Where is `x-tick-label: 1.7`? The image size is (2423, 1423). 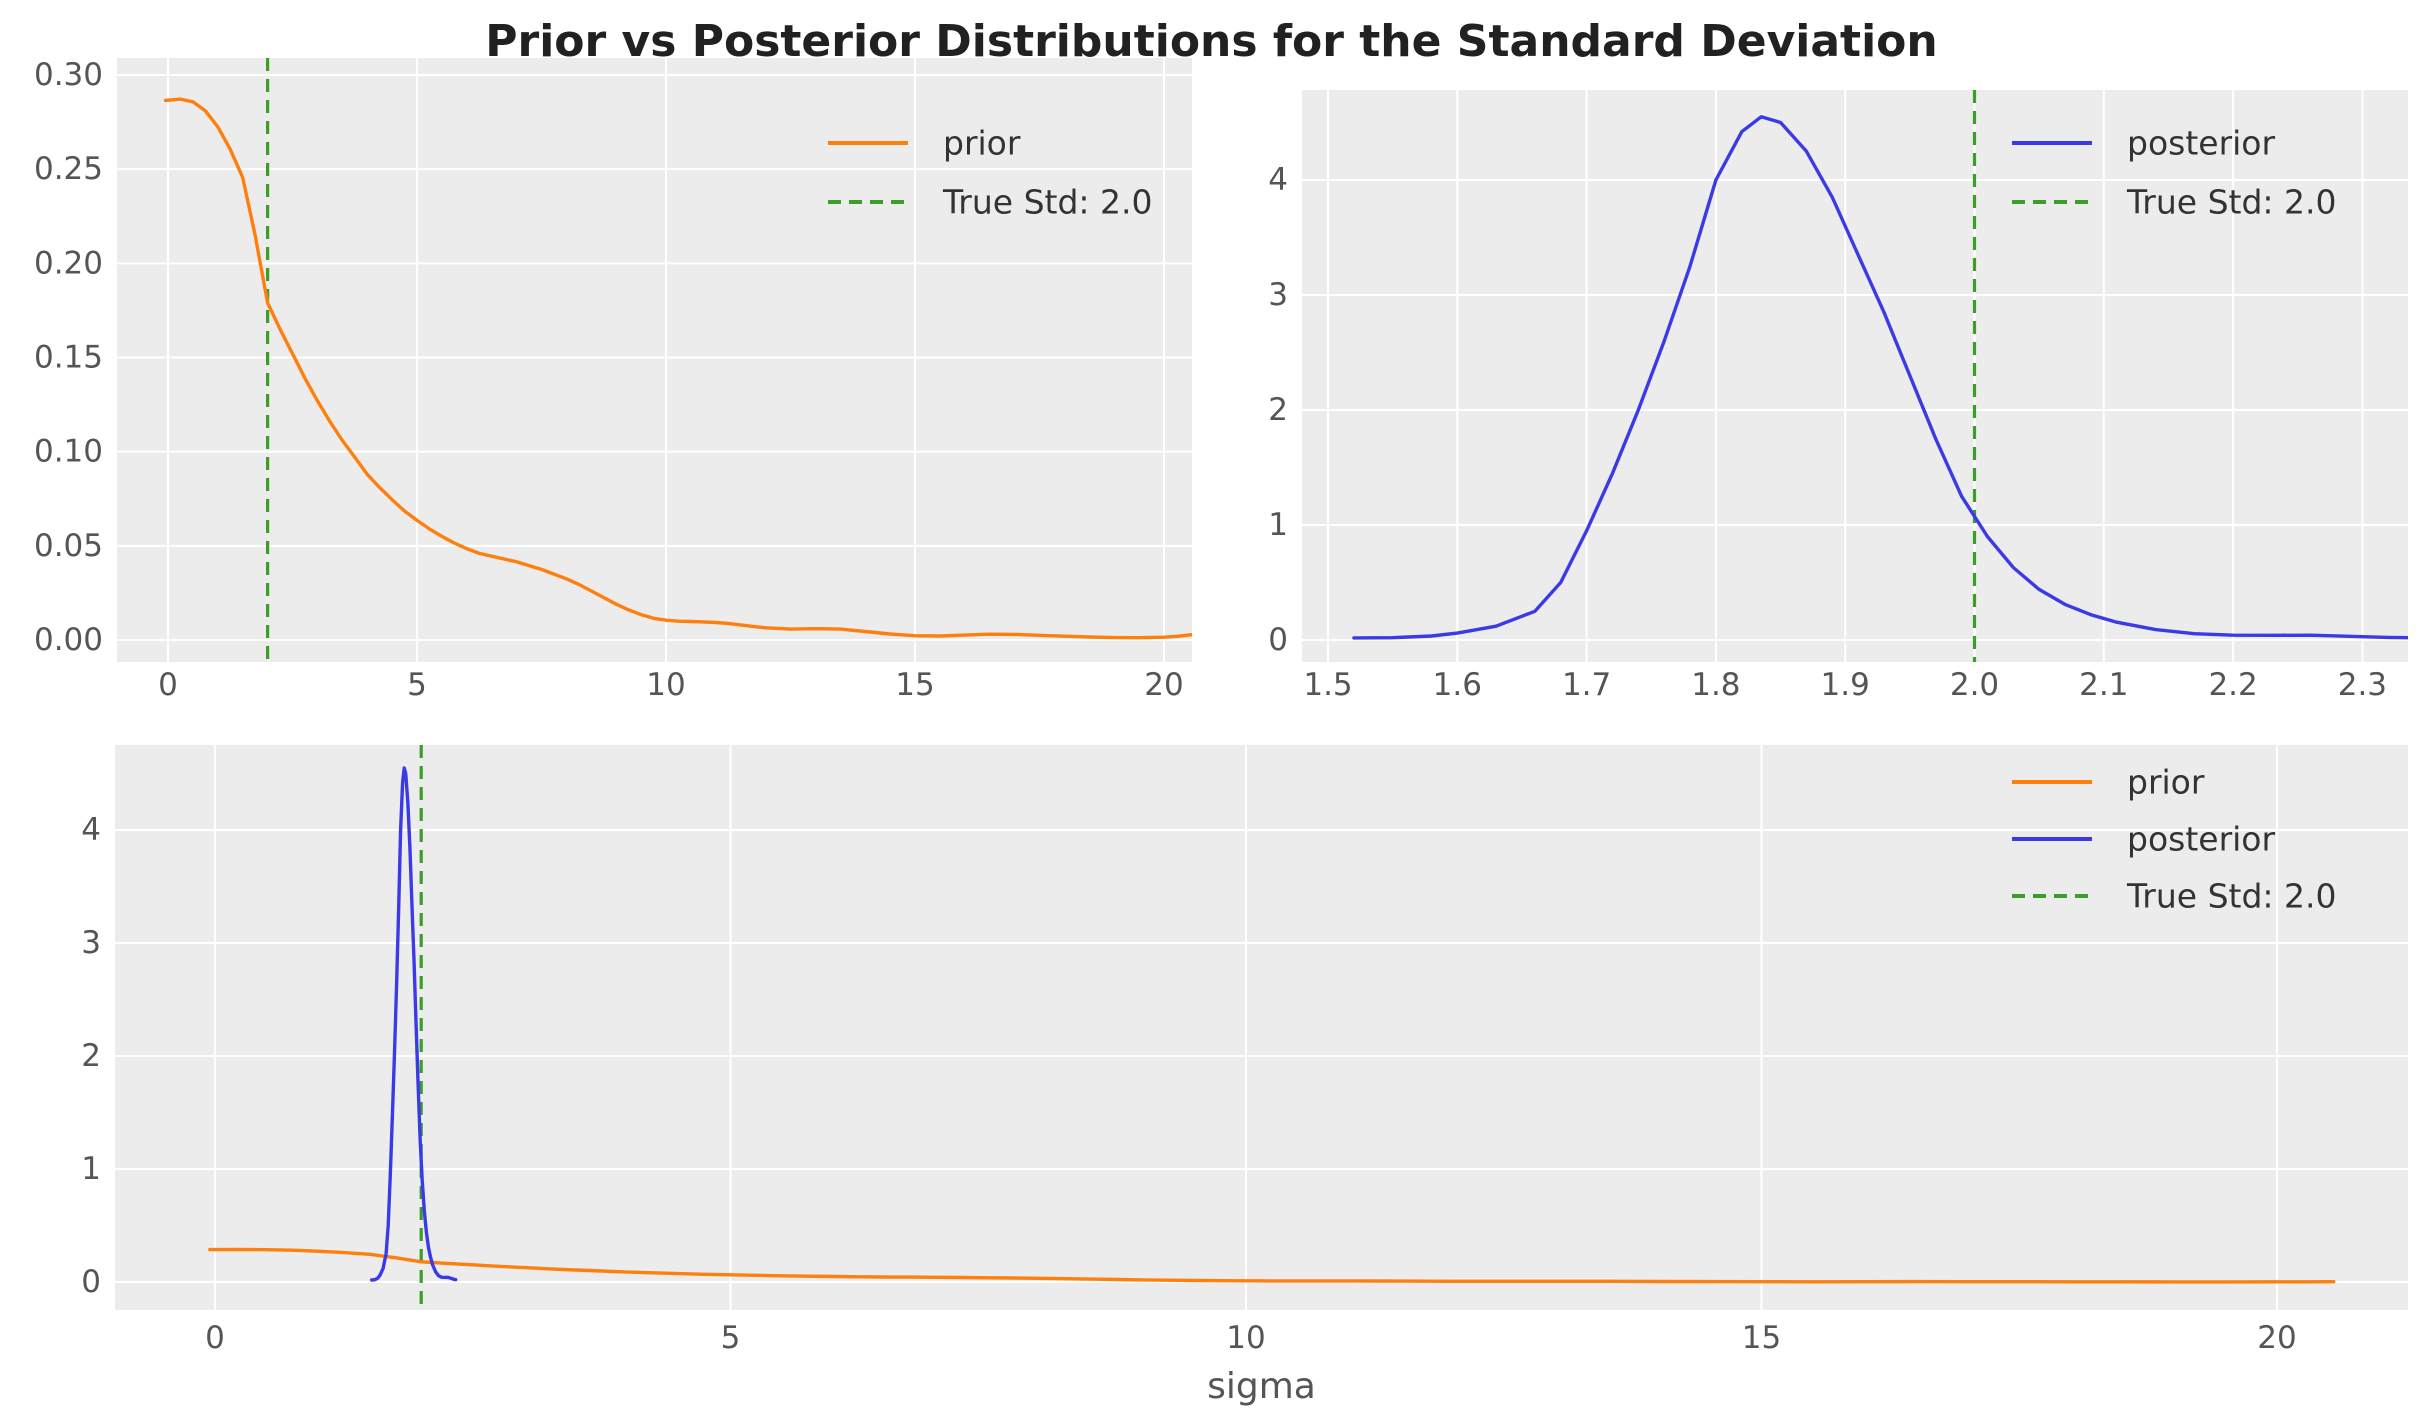
x-tick-label: 1.7 is located at coordinates (1586, 685).